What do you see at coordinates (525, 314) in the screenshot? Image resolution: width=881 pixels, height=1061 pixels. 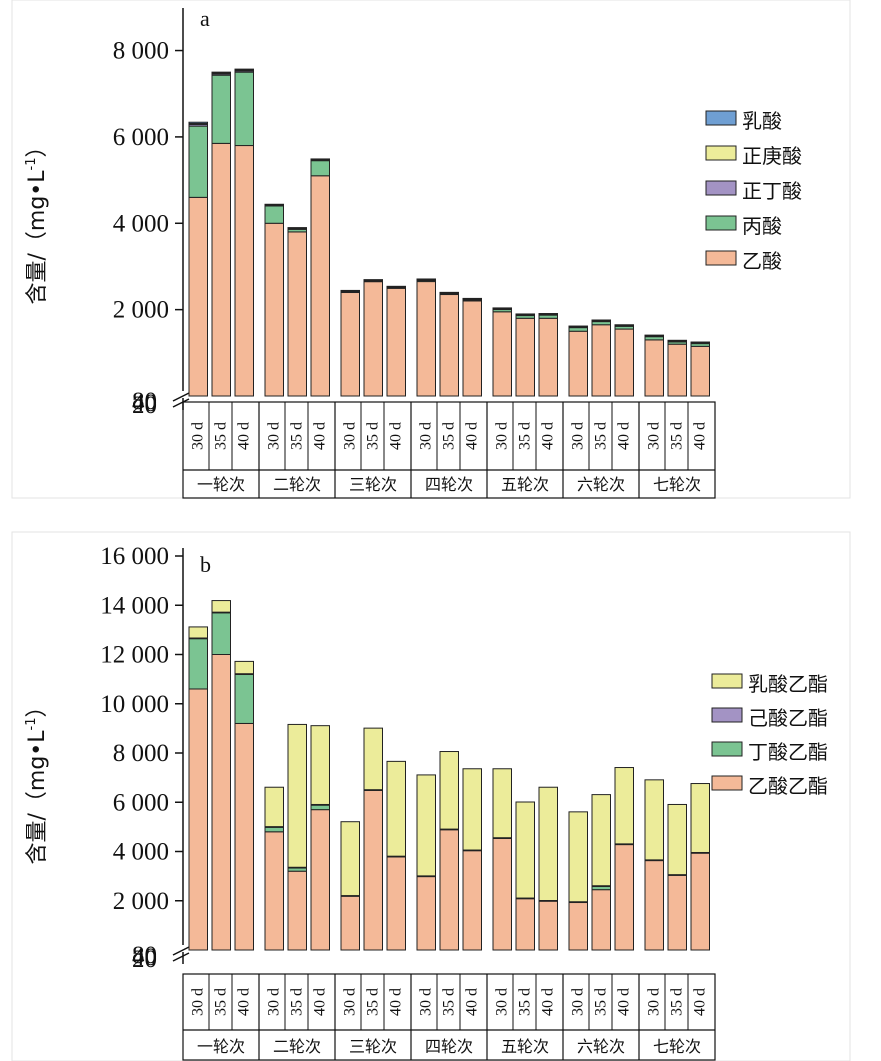 I see `bar-乳酸-五轮次-35 d` at bounding box center [525, 314].